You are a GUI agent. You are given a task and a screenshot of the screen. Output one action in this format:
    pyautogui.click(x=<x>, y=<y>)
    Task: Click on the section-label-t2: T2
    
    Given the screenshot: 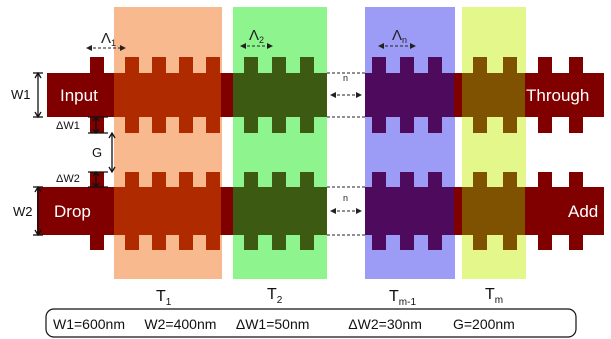 What is the action you would take?
    pyautogui.click(x=275, y=296)
    